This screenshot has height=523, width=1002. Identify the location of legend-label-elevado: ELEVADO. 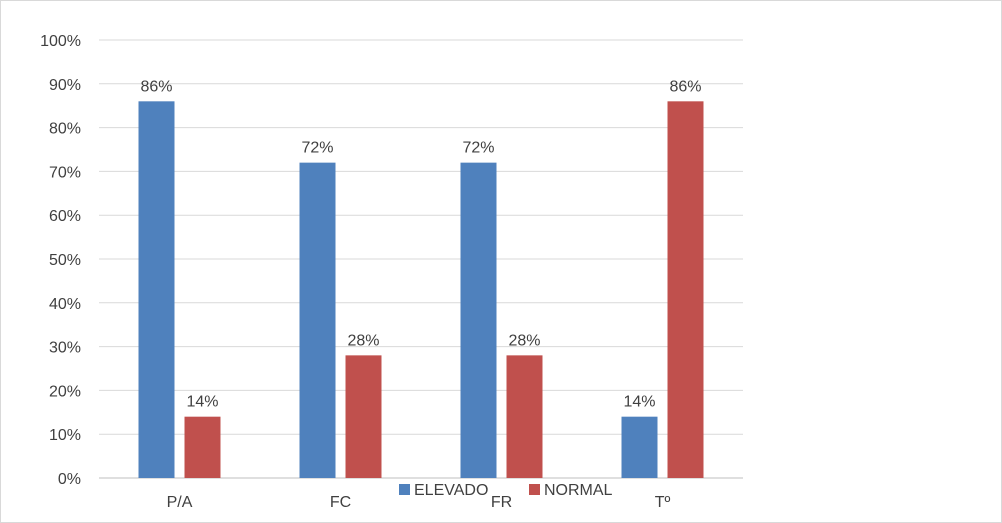
(451, 490).